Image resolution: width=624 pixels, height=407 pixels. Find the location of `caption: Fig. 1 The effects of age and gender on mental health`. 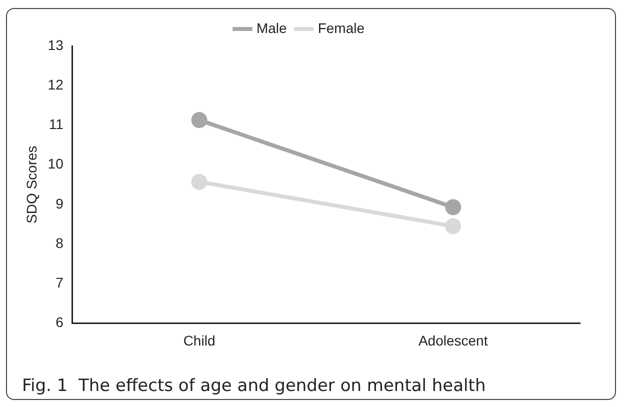

caption: Fig. 1 The effects of age and gender on mental health is located at coordinates (254, 386).